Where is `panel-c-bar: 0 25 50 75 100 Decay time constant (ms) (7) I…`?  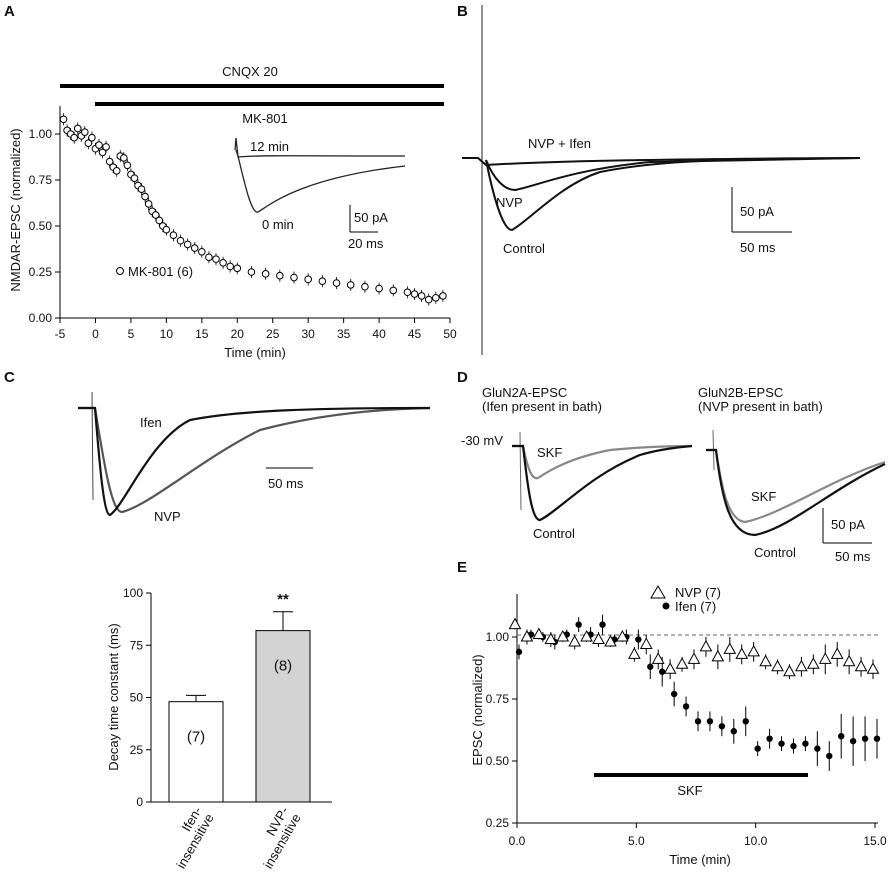 panel-c-bar: 0 25 50 75 100 Decay time constant (ms) (7) I… is located at coordinates (219, 728).